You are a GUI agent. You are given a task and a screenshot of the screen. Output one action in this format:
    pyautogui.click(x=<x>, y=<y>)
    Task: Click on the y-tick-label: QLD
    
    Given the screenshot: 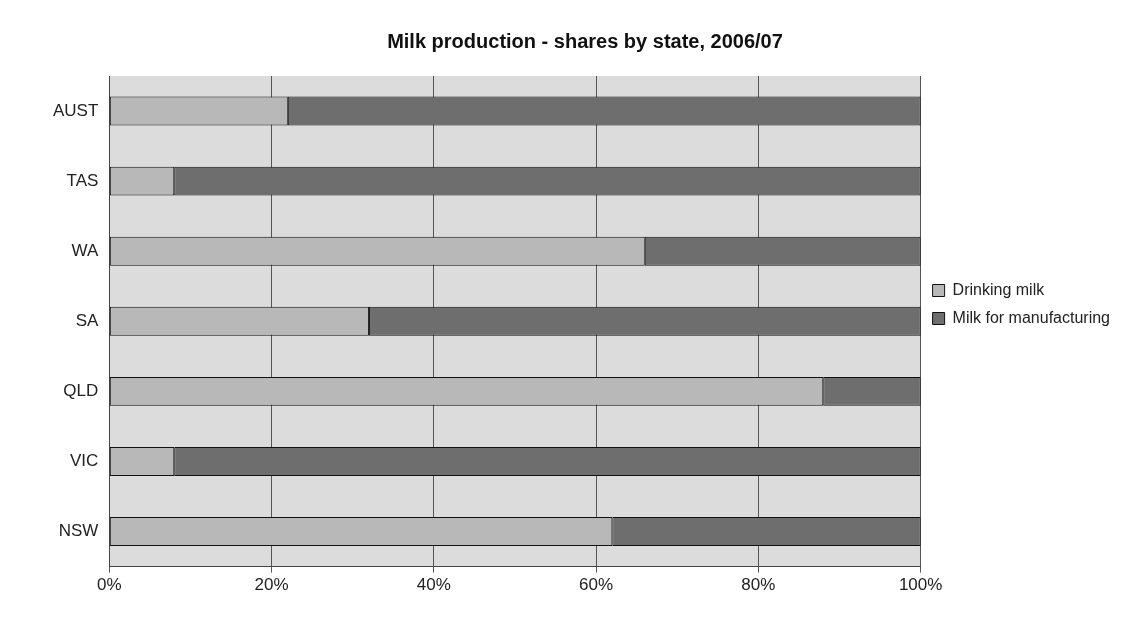 What is the action you would take?
    pyautogui.click(x=81, y=391)
    